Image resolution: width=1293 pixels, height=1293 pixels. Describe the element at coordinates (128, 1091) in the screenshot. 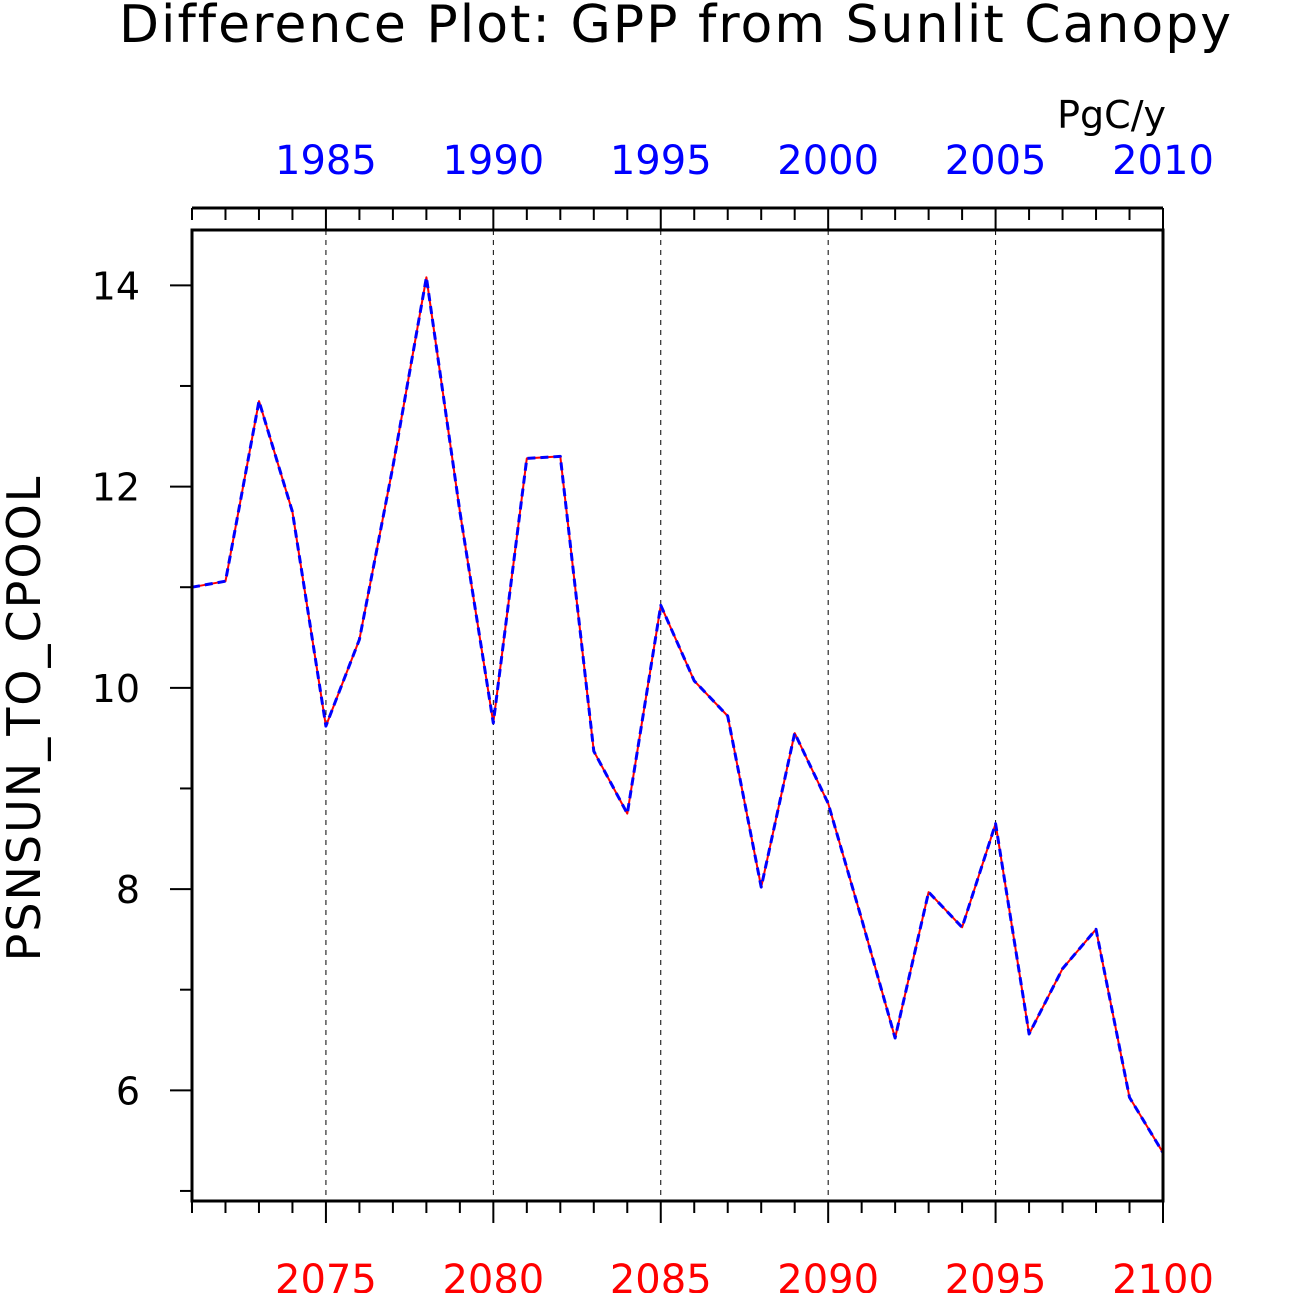

I see `y-tick-label-6: 6` at that location.